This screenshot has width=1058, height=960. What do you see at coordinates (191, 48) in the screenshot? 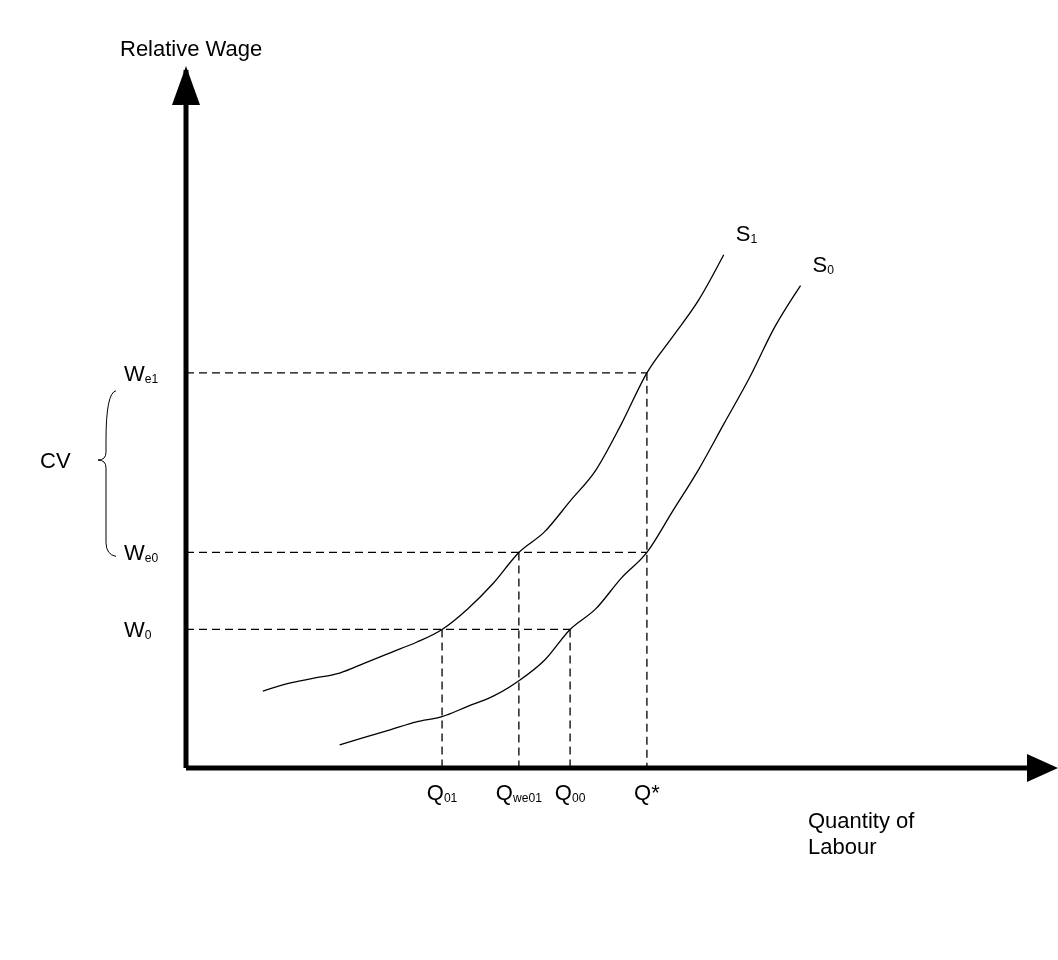
I see `text: Relative Wage` at bounding box center [191, 48].